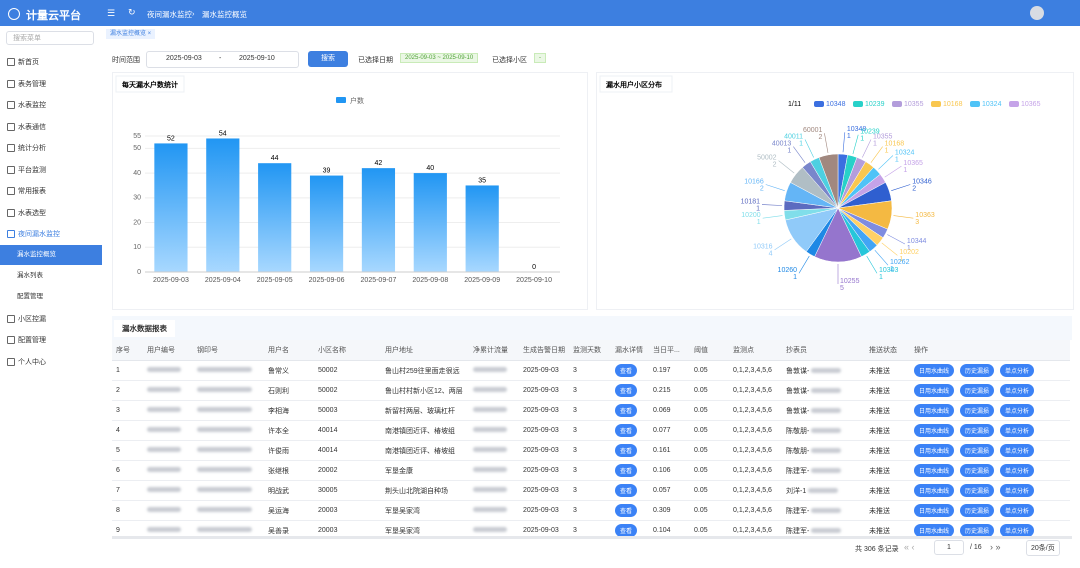 This screenshot has width=1080, height=568. What do you see at coordinates (995, 547) in the screenshot?
I see `pager-nav: › »` at bounding box center [995, 547].